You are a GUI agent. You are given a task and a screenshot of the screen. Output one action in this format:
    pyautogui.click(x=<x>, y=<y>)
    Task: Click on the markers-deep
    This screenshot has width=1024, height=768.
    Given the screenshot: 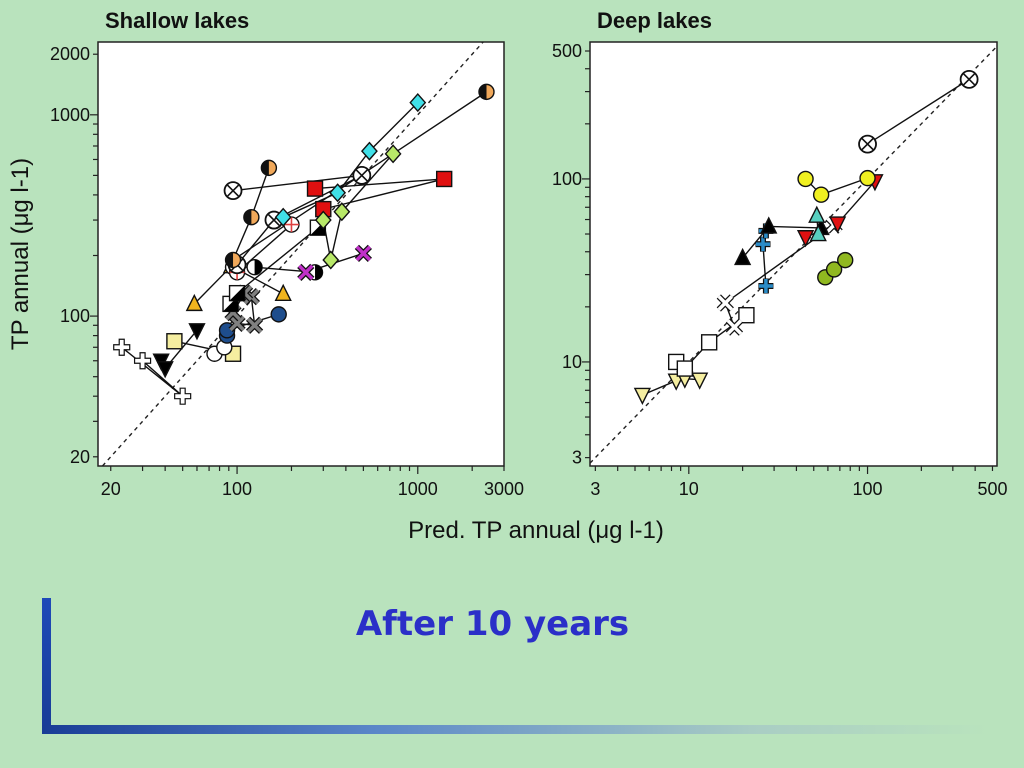 What is the action you would take?
    pyautogui.click(x=806, y=237)
    